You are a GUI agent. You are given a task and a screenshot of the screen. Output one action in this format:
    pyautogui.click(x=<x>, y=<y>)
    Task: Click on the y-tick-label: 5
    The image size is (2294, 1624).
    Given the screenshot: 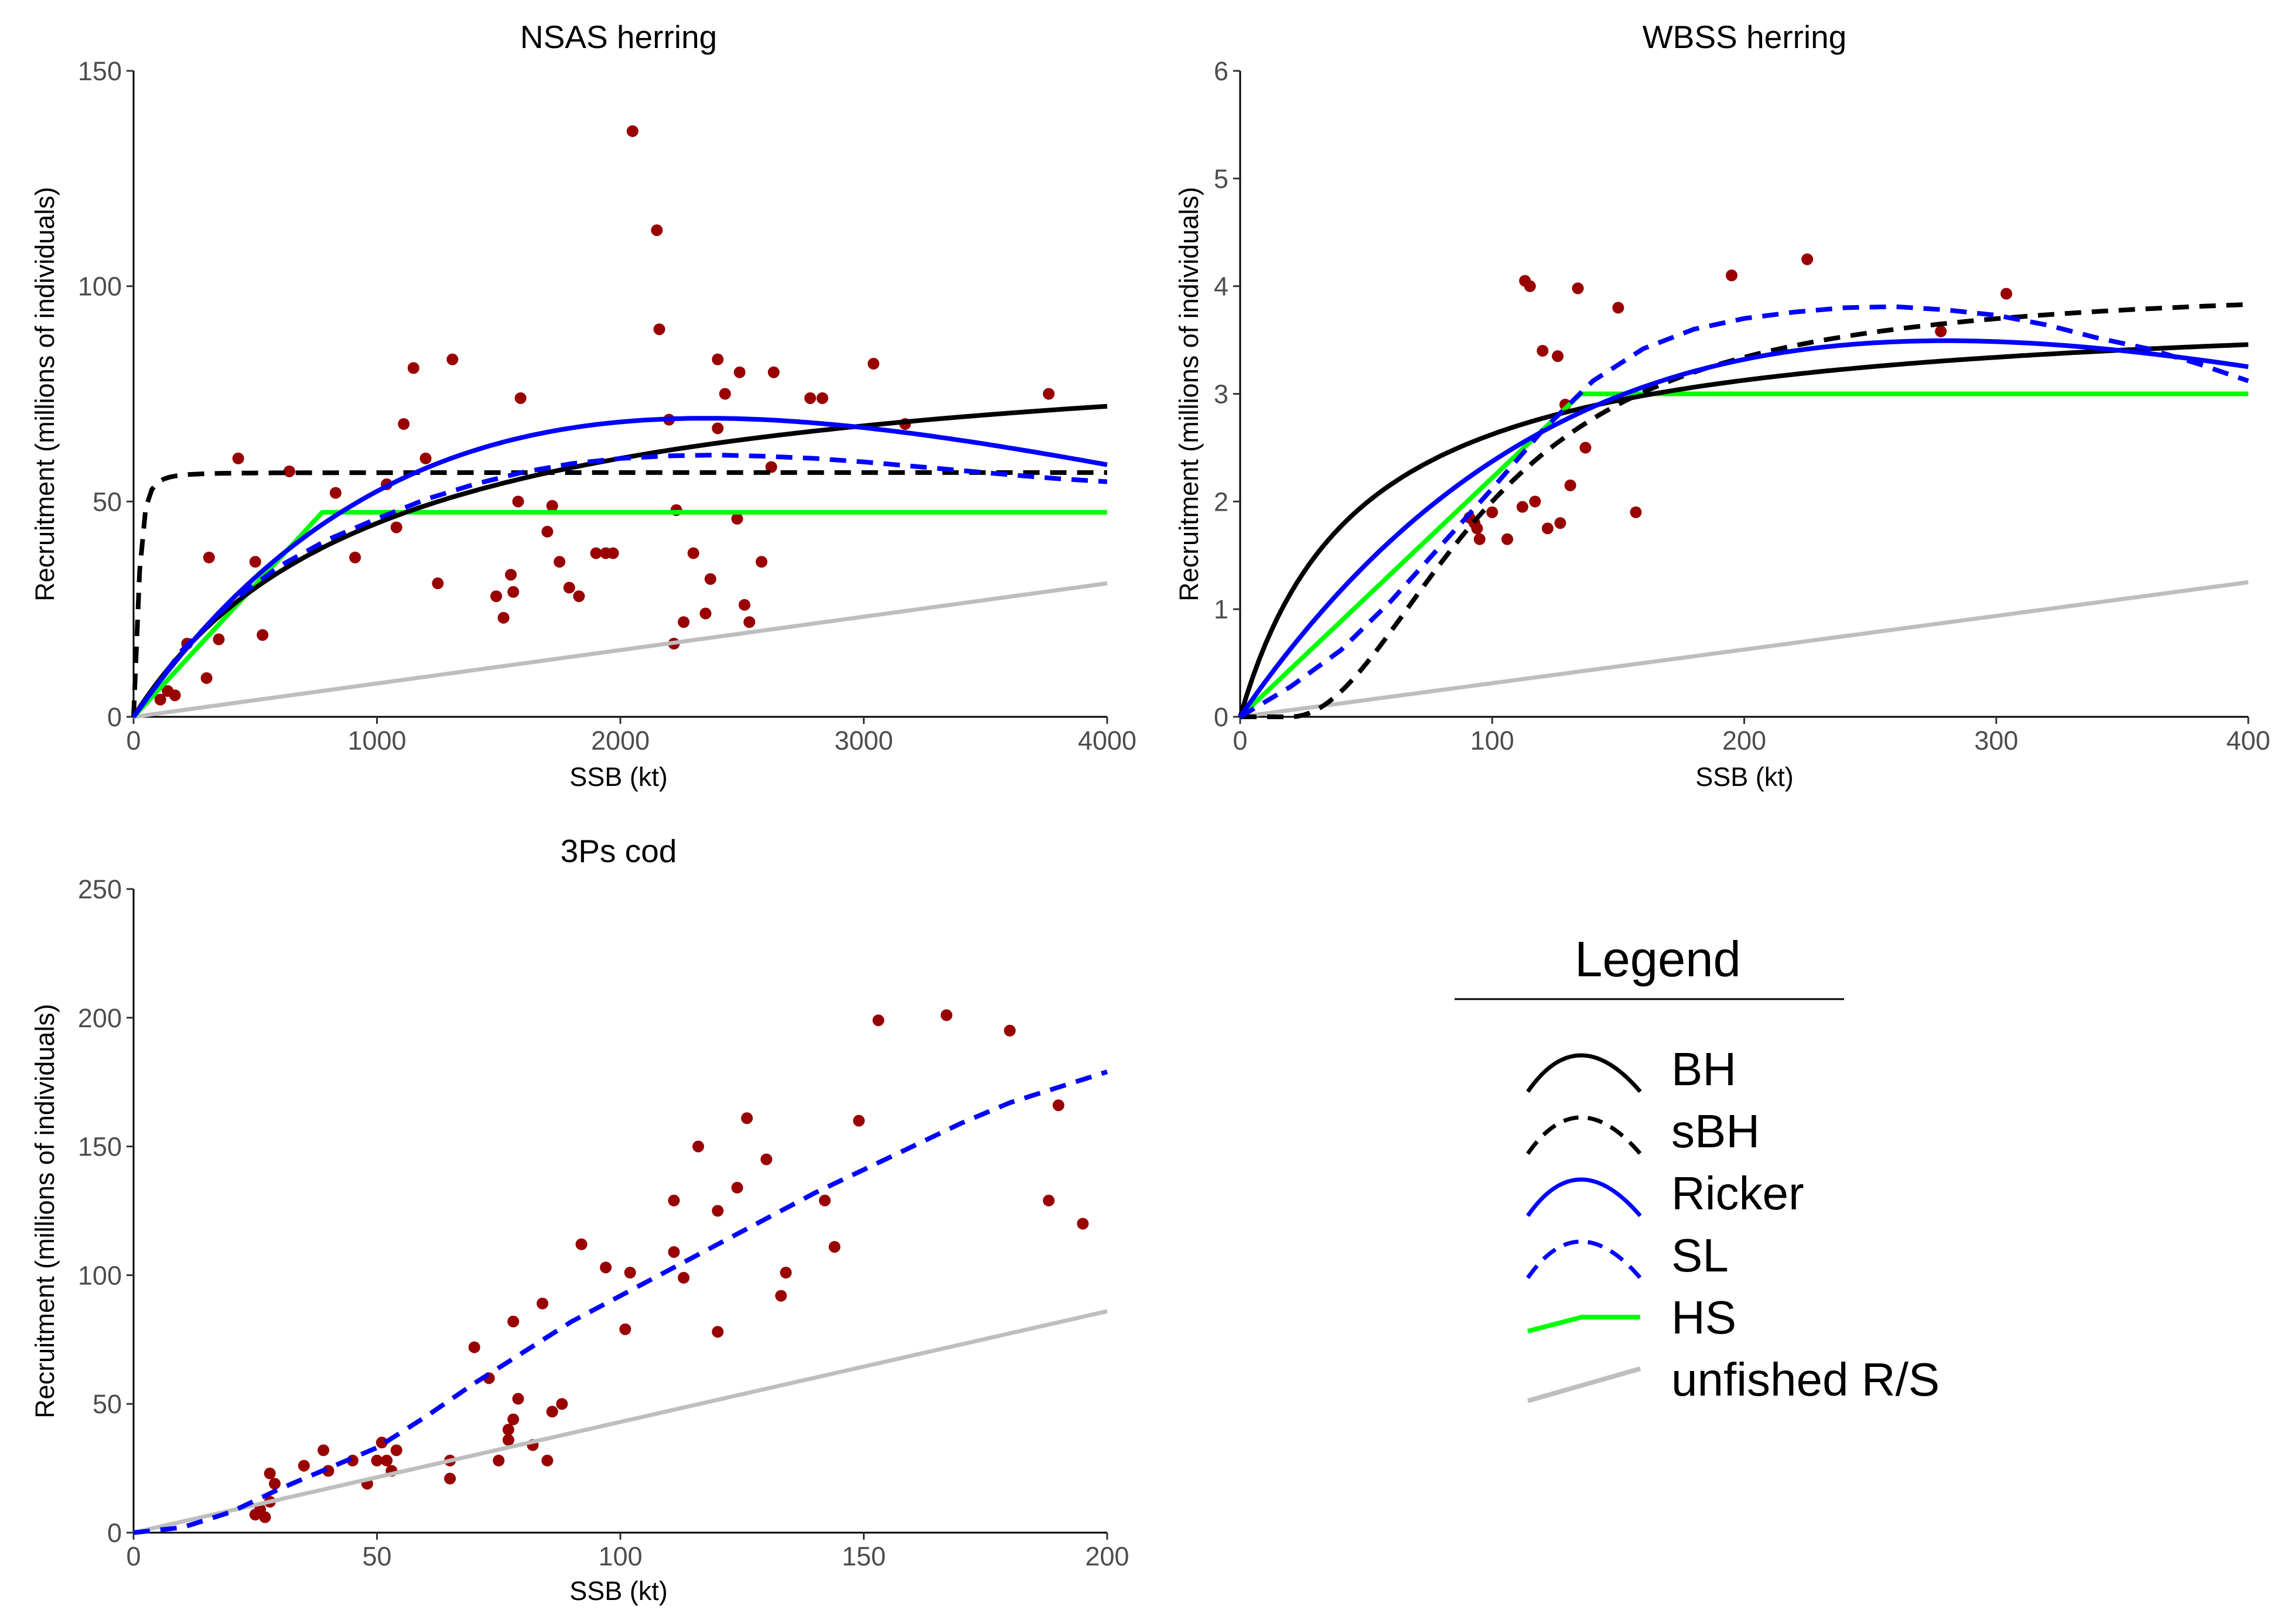 What is the action you would take?
    pyautogui.click(x=1221, y=179)
    